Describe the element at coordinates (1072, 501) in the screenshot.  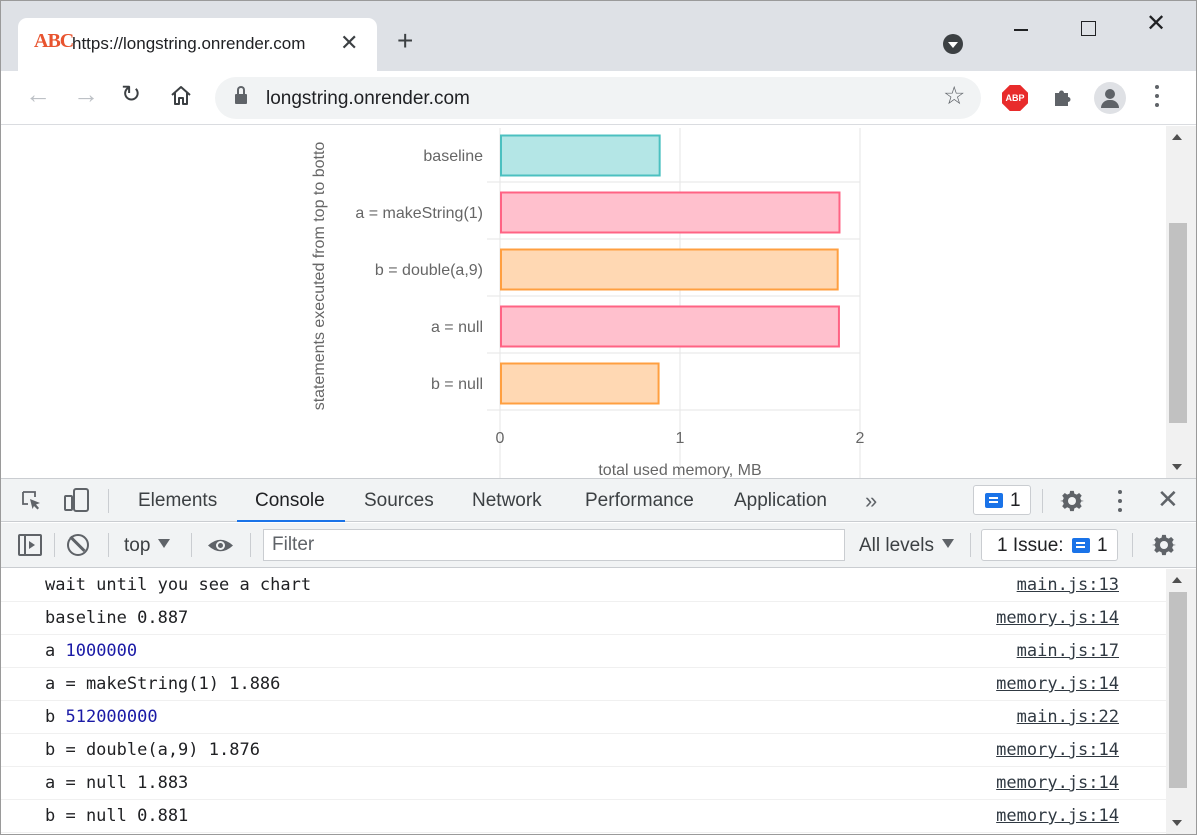
I see `devtools-settings-gear-icon` at that location.